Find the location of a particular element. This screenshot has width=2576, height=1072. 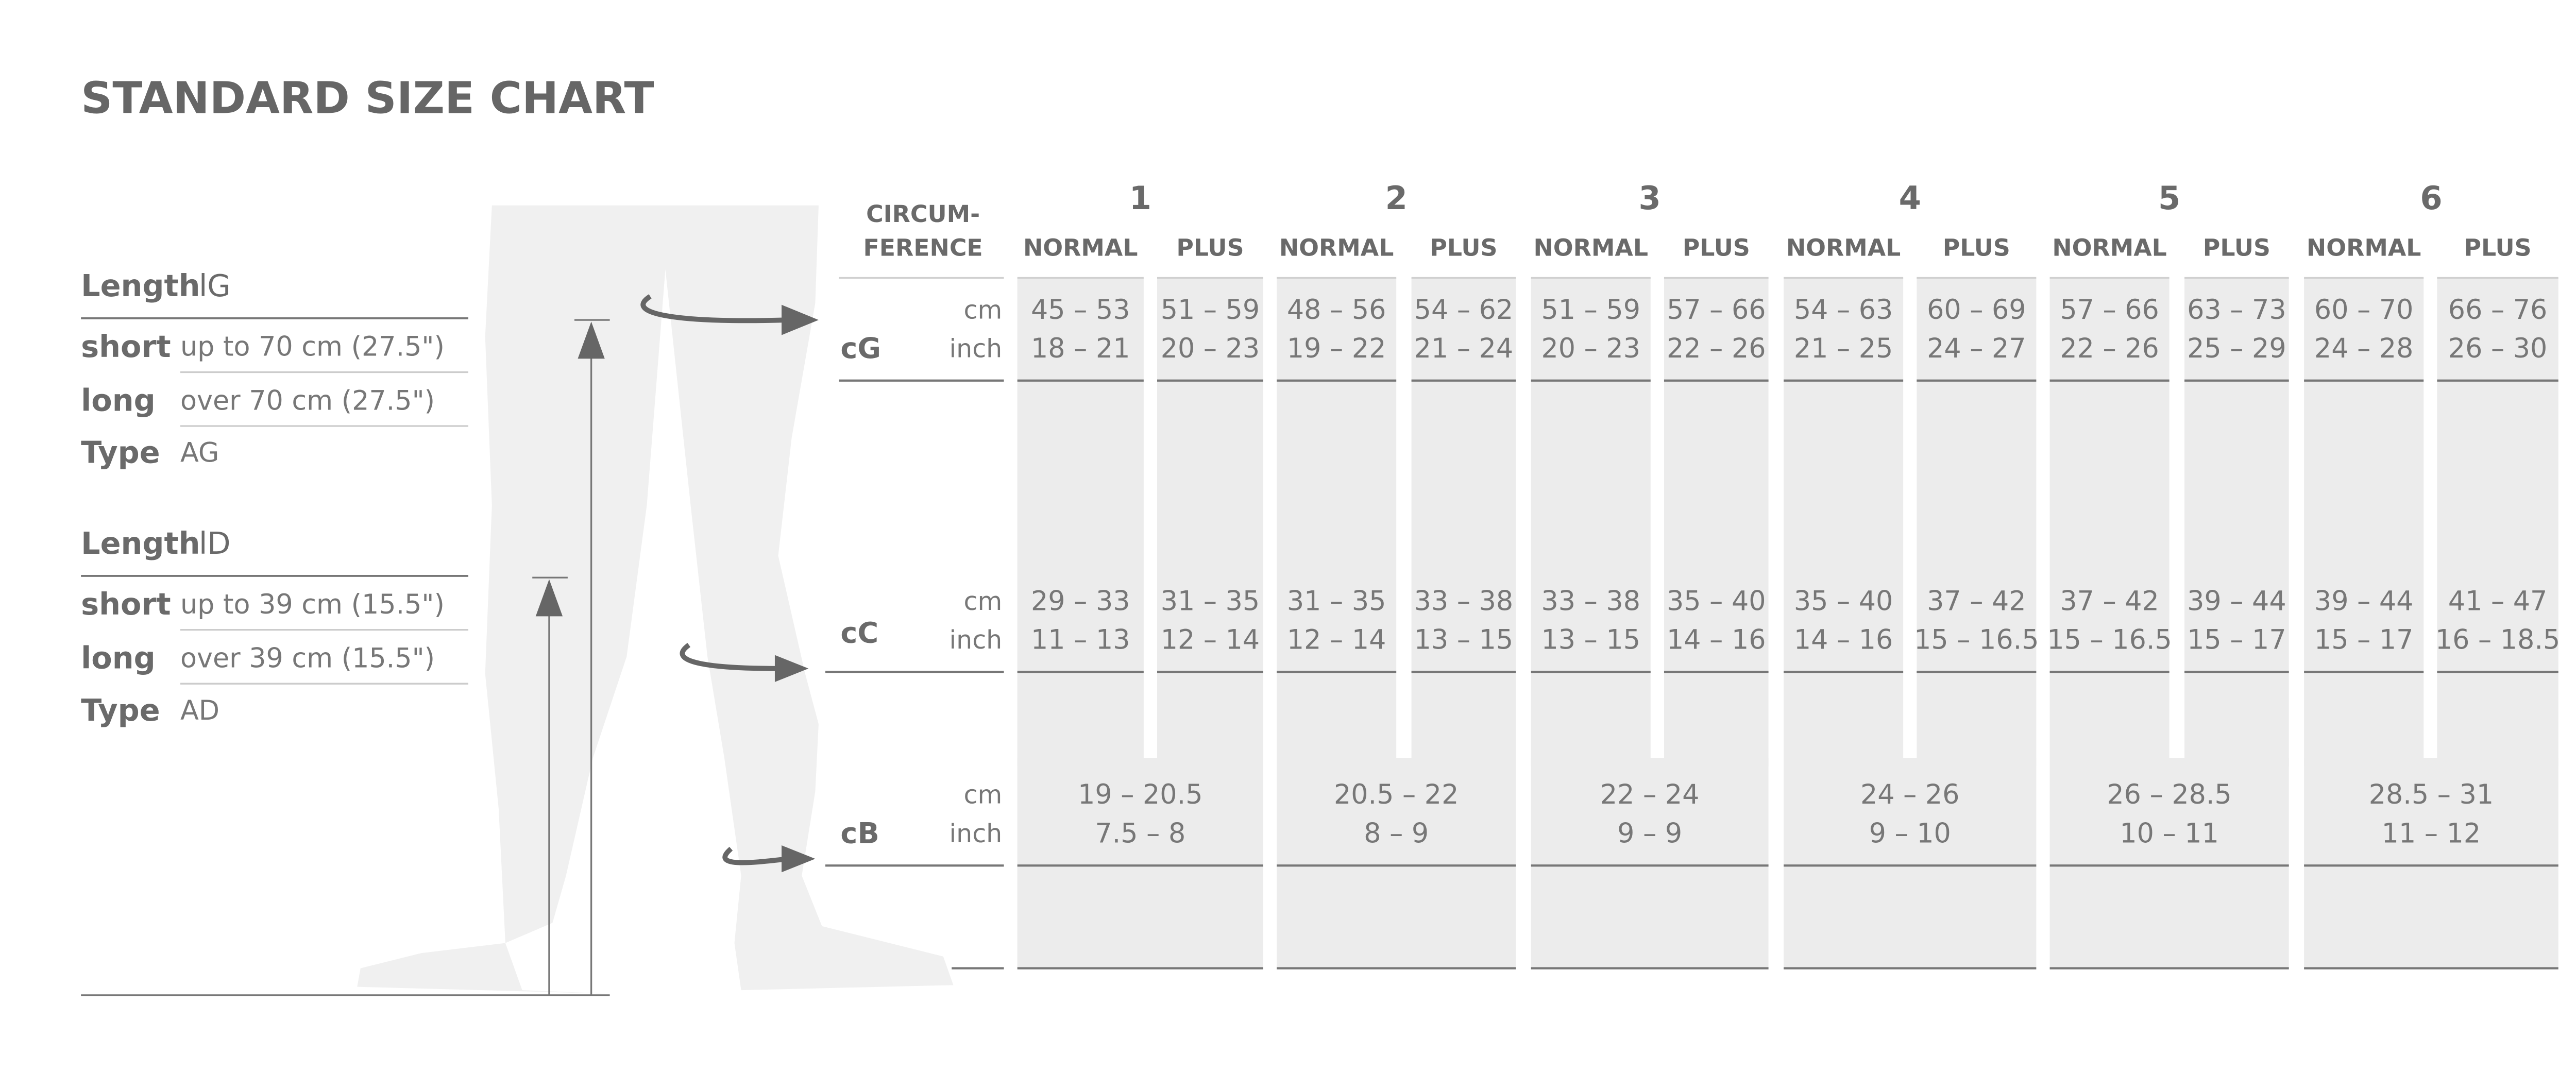

cell-value: 21 – 24 is located at coordinates (1464, 348).